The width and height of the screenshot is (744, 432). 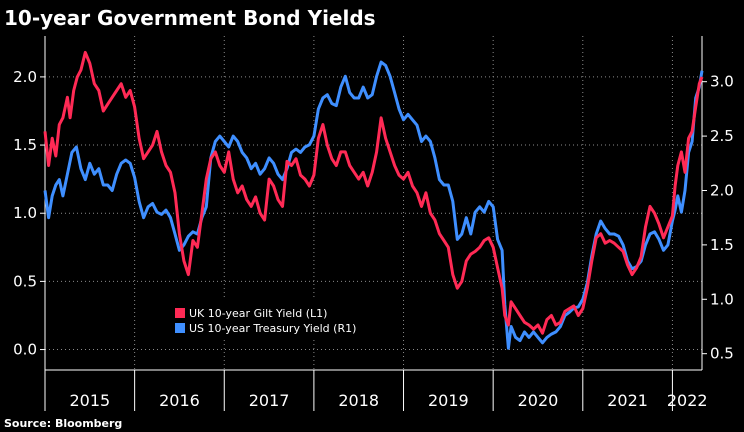 What do you see at coordinates (272, 328) in the screenshot?
I see `legend-label-us: US 10-year Treasury Yield (R1)` at bounding box center [272, 328].